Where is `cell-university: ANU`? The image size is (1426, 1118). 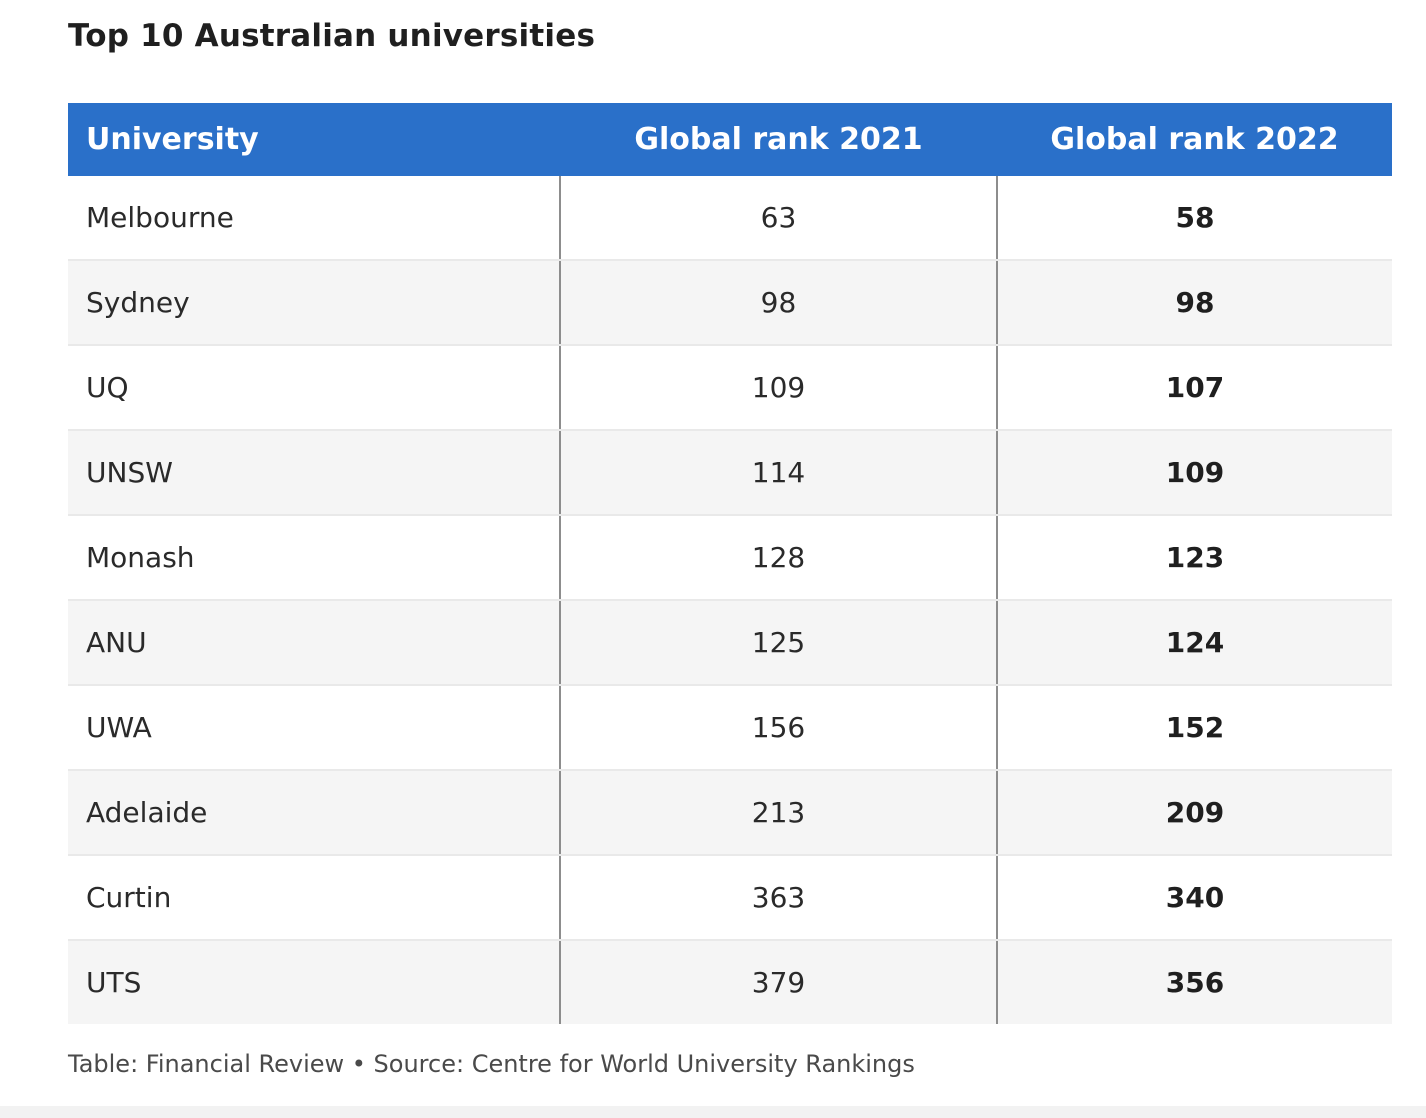 cell-university: ANU is located at coordinates (314, 643).